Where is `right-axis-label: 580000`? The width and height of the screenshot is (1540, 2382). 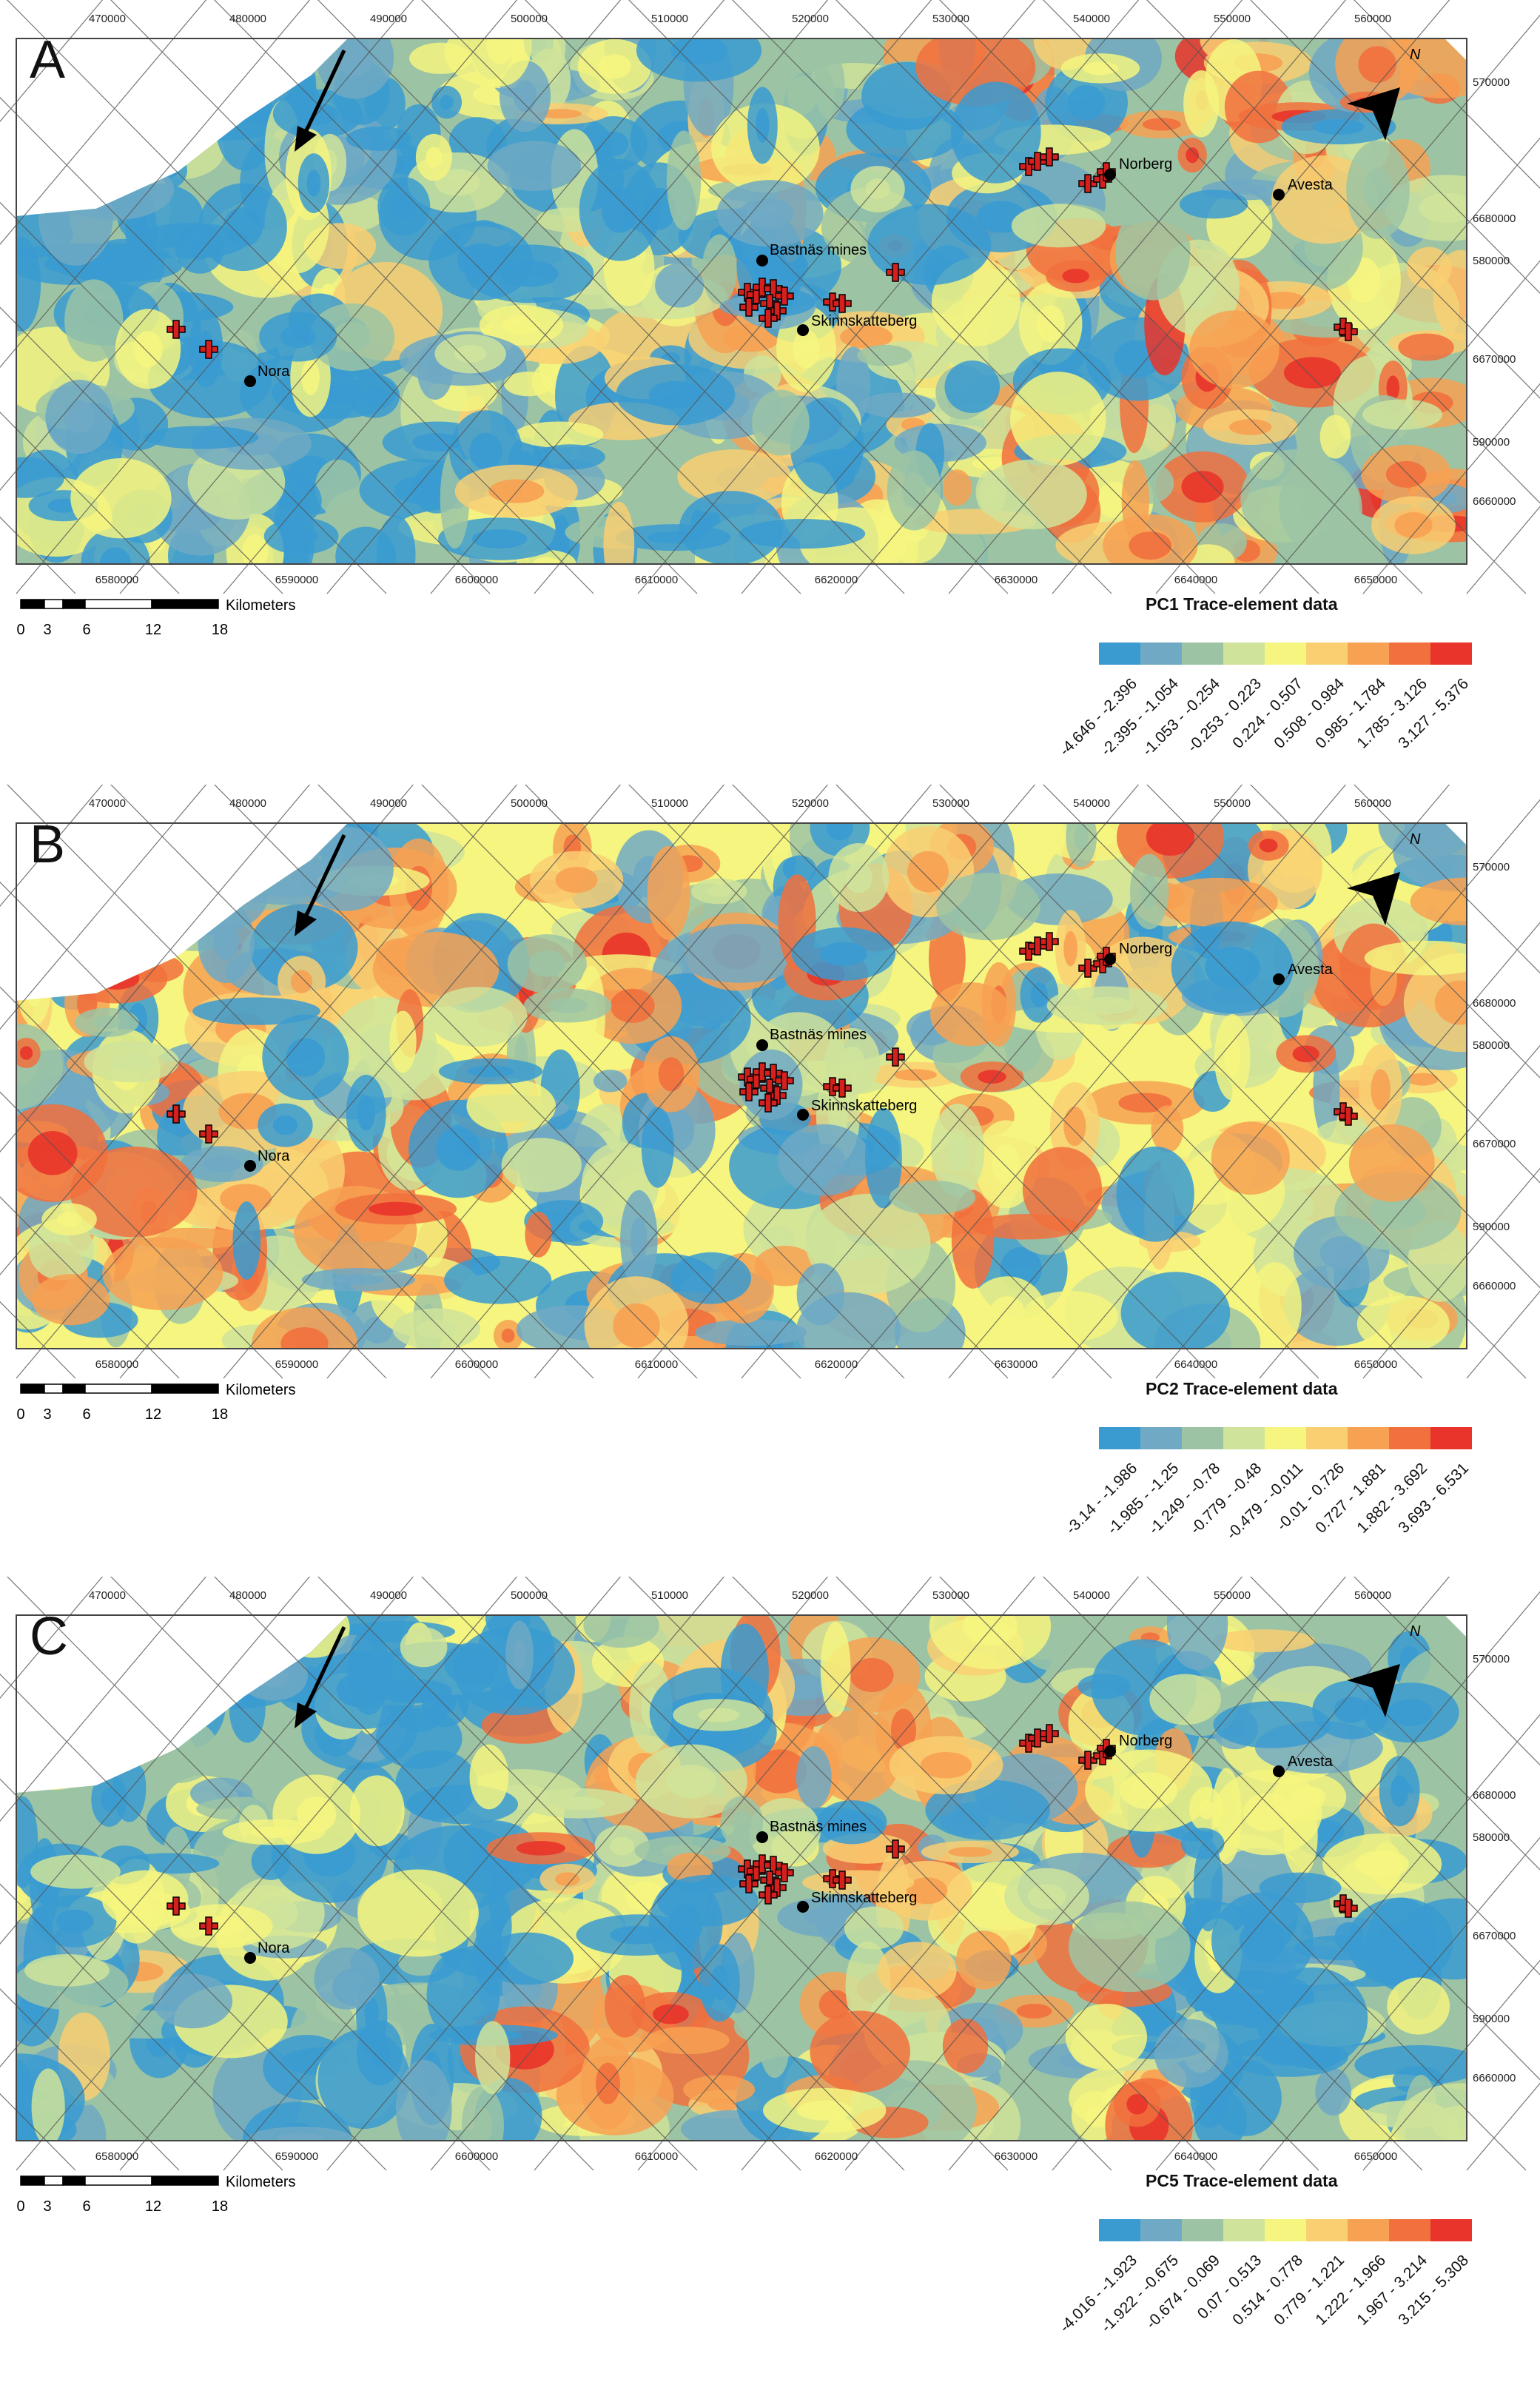 right-axis-label: 580000 is located at coordinates (1491, 1837).